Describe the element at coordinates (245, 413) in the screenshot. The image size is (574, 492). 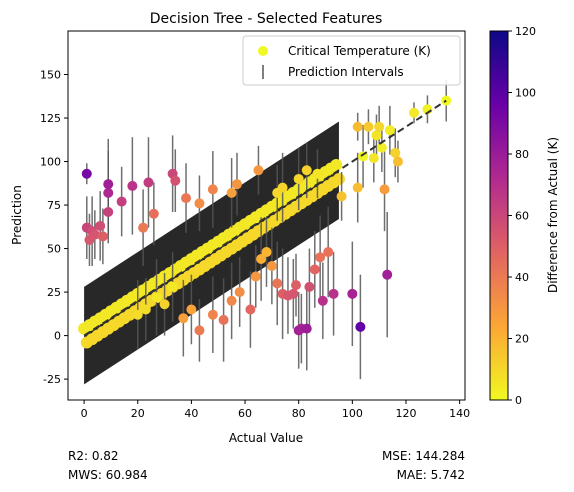
I see `x-tick-label: 60` at that location.